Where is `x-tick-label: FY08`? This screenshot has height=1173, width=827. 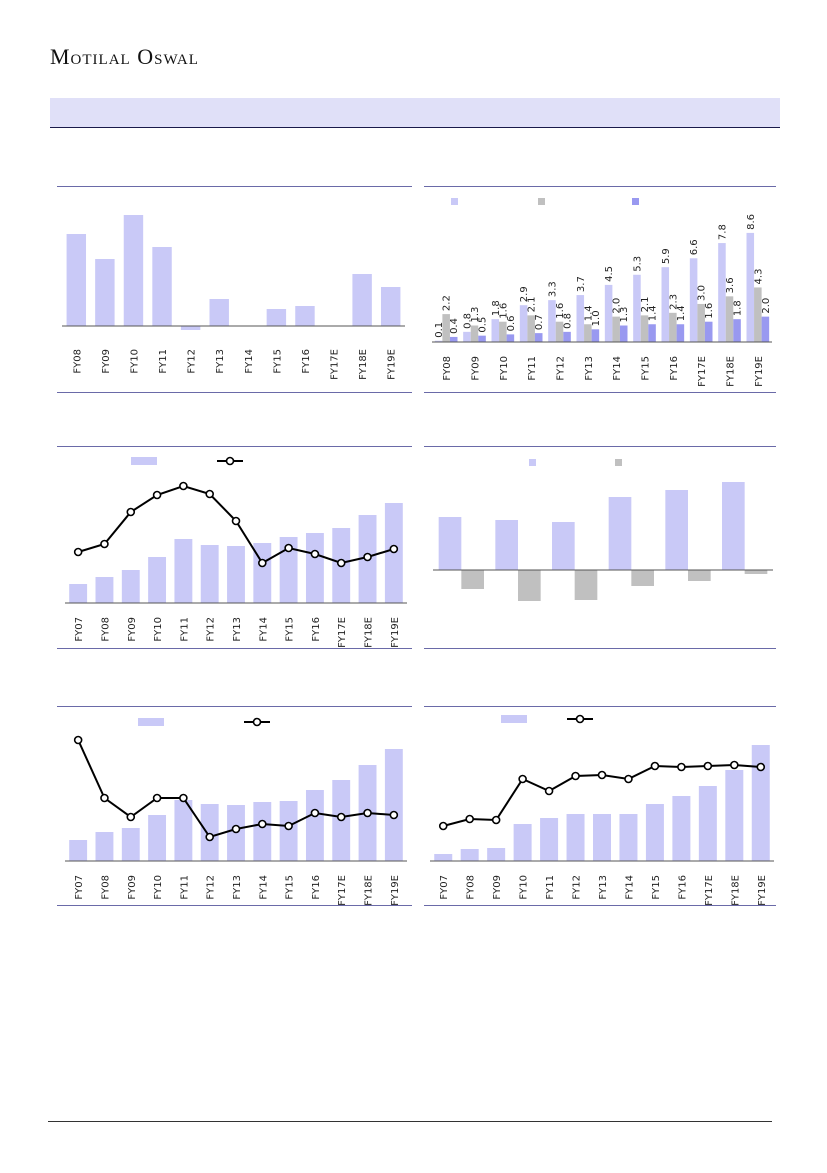 x-tick-label: FY08 is located at coordinates (447, 368).